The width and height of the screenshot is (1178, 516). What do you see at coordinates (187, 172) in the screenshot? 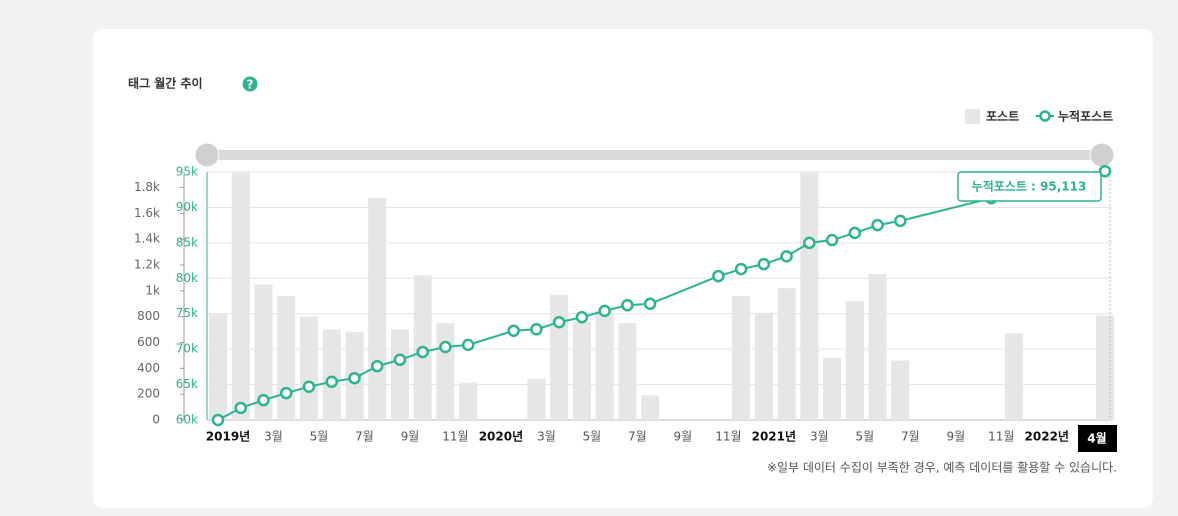
I see `y2-tick-label: 95k` at bounding box center [187, 172].